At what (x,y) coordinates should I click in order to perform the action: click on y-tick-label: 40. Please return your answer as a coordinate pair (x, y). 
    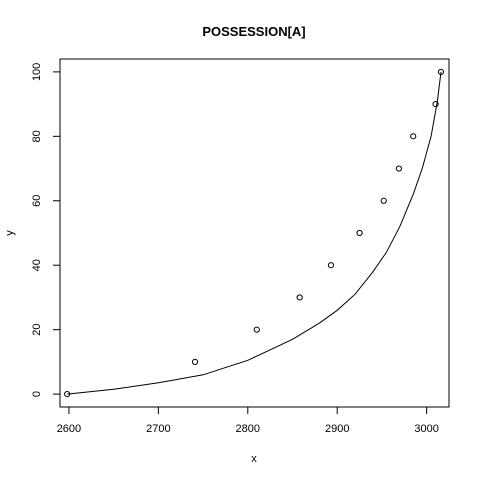
    Looking at the image, I should click on (37, 265).